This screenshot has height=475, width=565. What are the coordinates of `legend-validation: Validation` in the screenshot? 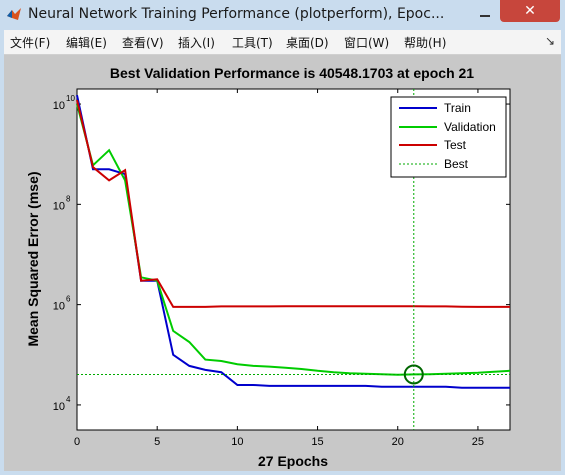 It's located at (470, 127).